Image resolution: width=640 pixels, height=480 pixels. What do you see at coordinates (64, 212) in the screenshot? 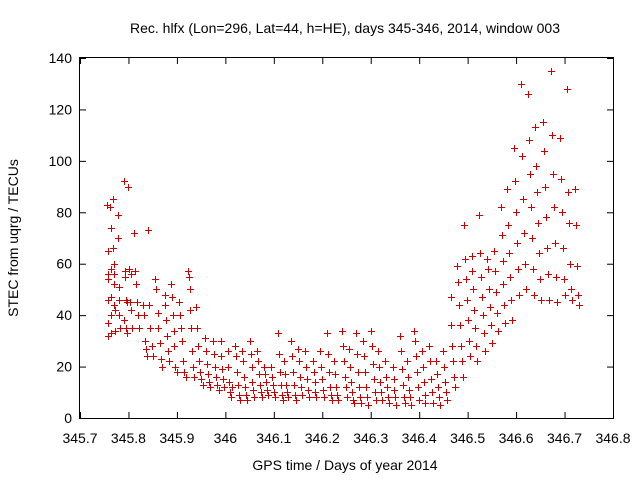
I see `y-tick-label: 80` at bounding box center [64, 212].